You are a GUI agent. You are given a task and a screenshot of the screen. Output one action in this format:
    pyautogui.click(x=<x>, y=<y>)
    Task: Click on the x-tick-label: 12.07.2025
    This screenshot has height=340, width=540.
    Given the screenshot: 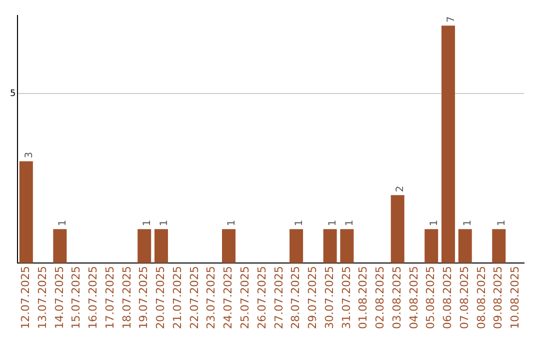 What is the action you would take?
    pyautogui.click(x=25, y=298)
    